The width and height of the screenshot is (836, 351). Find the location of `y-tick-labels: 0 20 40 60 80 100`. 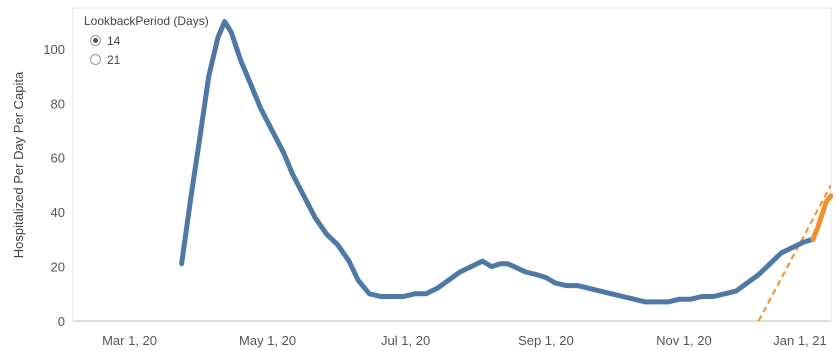

y-tick-labels: 0 20 40 60 80 100 is located at coordinates (54, 185).